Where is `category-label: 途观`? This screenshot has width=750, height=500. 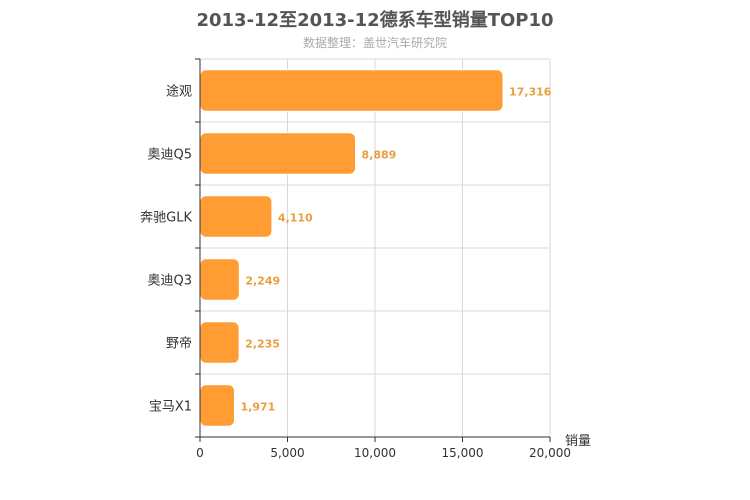 category-label: 途观 is located at coordinates (179, 92).